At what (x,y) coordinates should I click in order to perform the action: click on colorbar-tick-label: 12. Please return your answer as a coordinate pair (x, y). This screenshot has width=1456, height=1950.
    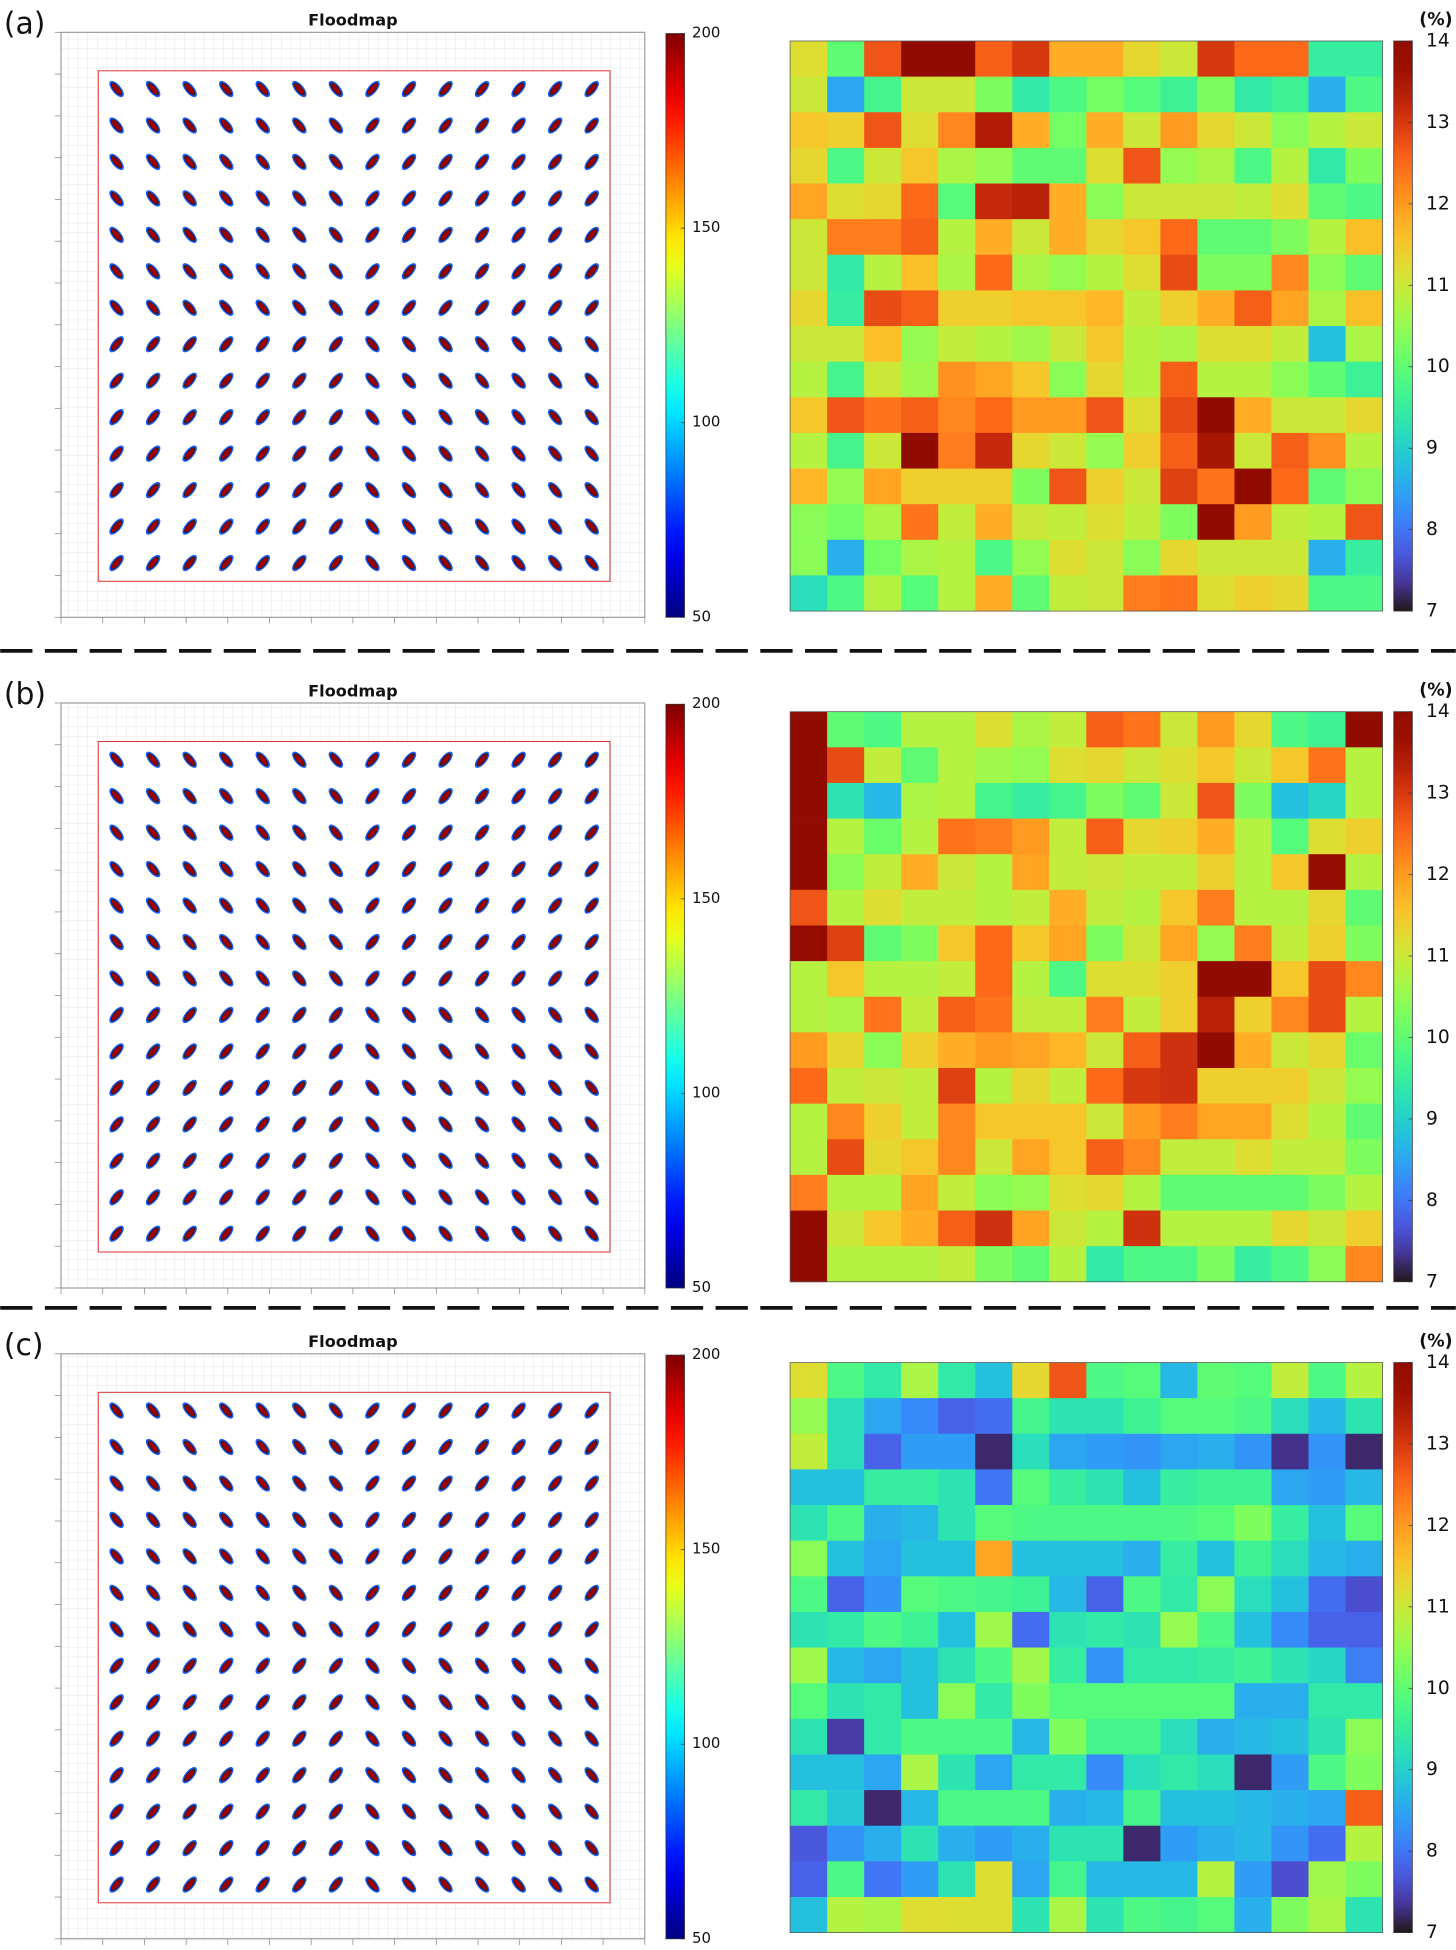
    Looking at the image, I should click on (1438, 1525).